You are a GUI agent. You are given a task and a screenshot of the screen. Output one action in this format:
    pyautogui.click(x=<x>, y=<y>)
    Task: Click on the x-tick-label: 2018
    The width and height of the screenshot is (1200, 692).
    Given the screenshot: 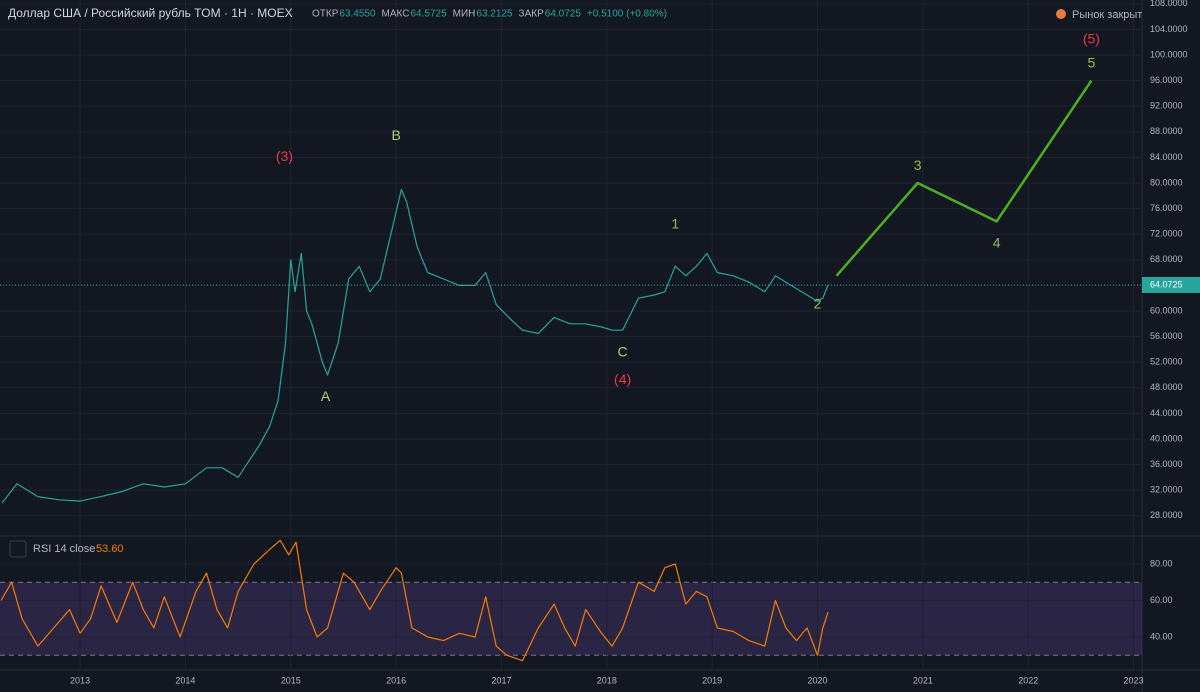 What is the action you would take?
    pyautogui.click(x=607, y=680)
    